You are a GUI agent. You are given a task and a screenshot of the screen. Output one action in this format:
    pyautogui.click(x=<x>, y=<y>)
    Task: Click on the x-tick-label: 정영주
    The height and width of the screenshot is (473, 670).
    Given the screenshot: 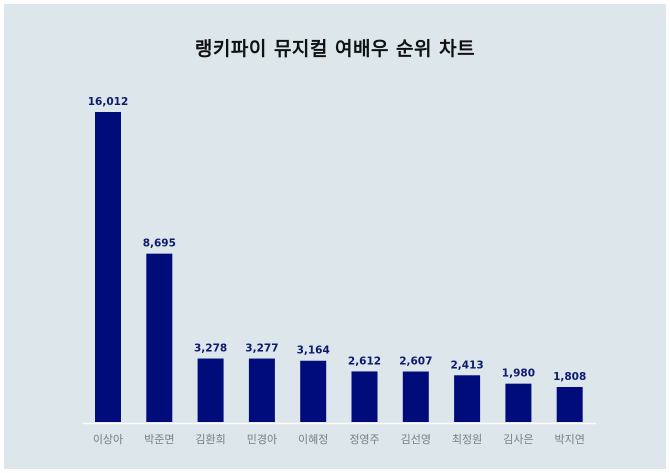 What is the action you would take?
    pyautogui.click(x=364, y=439)
    